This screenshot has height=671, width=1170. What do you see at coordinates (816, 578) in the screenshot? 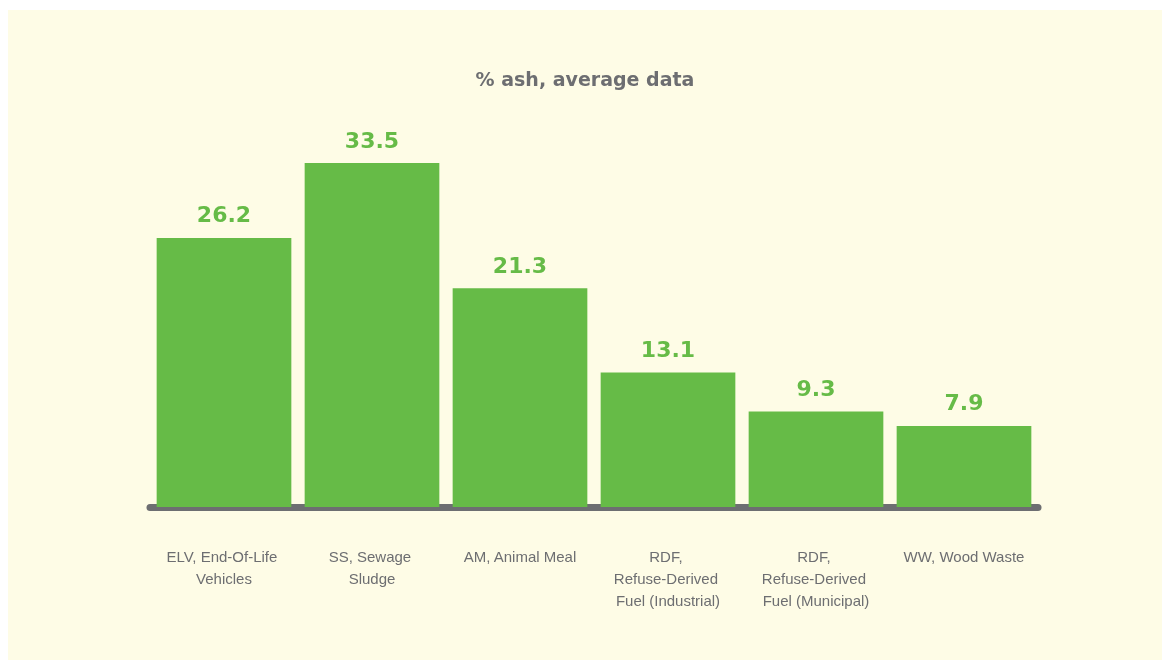
I see `x-tick-label: RDF, Refuse-Derived Fuel (Municipal)` at bounding box center [816, 578].